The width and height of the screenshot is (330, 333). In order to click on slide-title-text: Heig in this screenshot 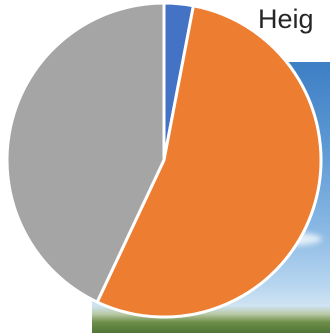, I will do `click(286, 19)`.